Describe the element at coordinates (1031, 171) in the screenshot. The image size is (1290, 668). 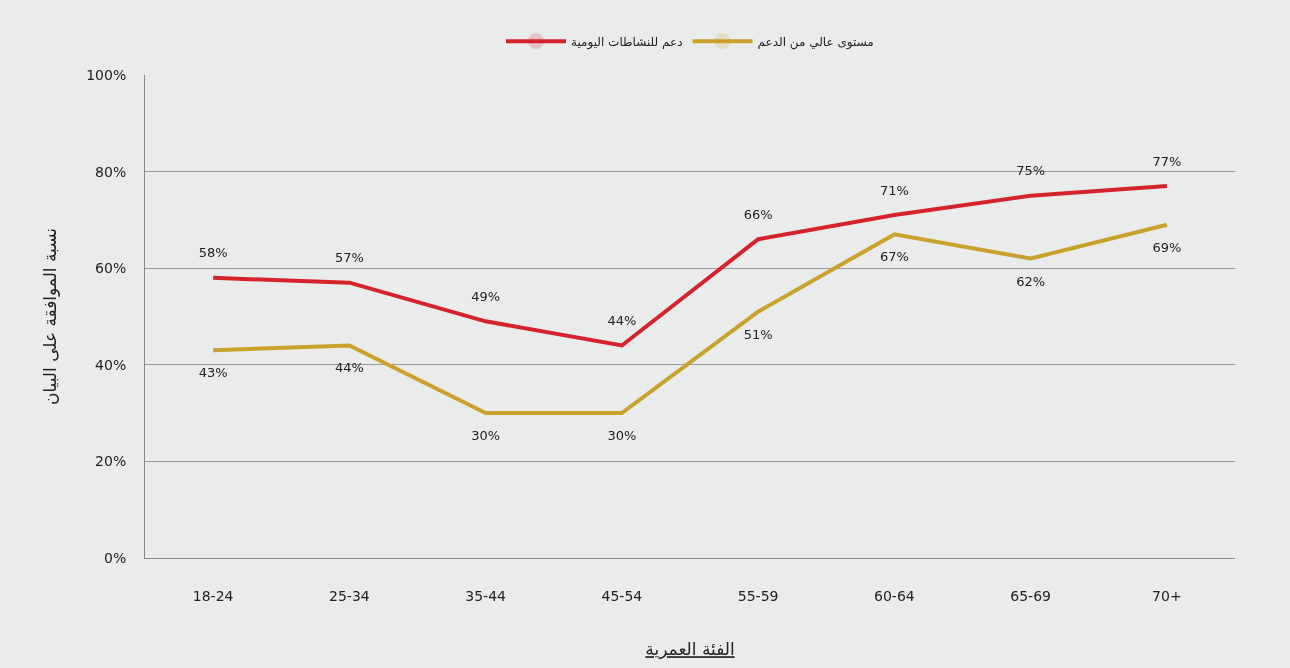
I see `data-label: 75%` at that location.